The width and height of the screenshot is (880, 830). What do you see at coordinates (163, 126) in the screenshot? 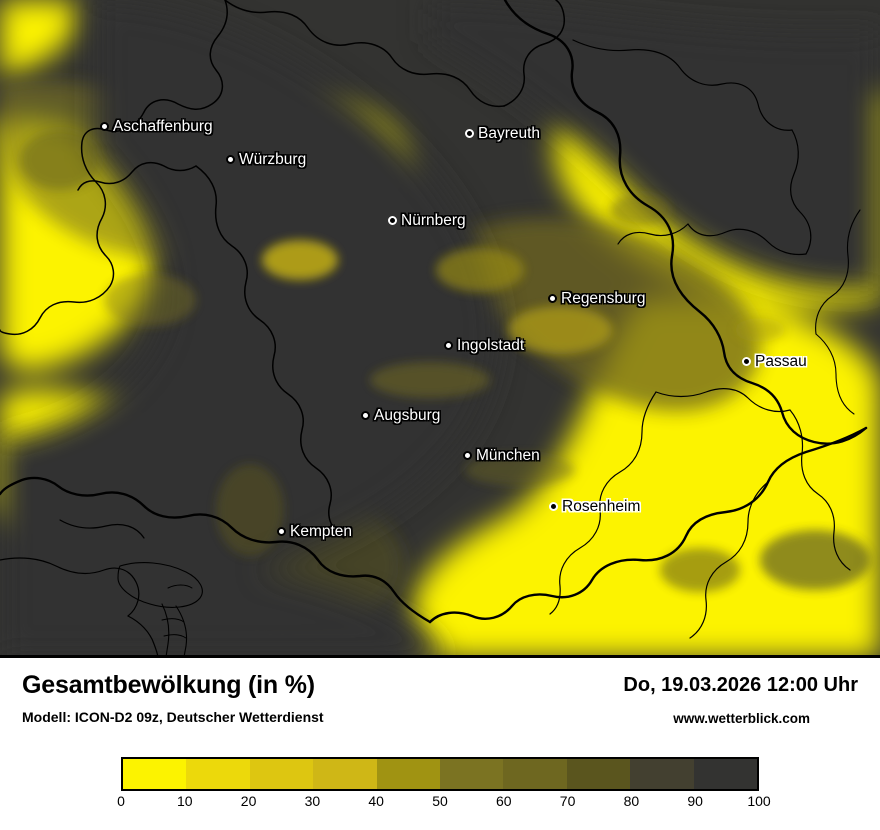
I see `city-label: Aschaffenburg` at bounding box center [163, 126].